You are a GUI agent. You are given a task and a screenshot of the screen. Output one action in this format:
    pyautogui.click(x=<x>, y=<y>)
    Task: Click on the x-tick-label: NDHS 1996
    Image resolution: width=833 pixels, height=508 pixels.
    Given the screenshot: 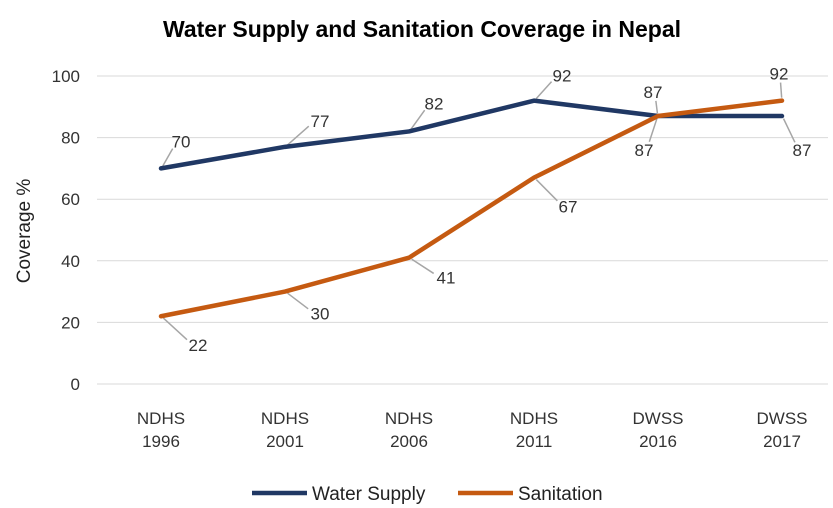 What is the action you would take?
    pyautogui.click(x=161, y=430)
    